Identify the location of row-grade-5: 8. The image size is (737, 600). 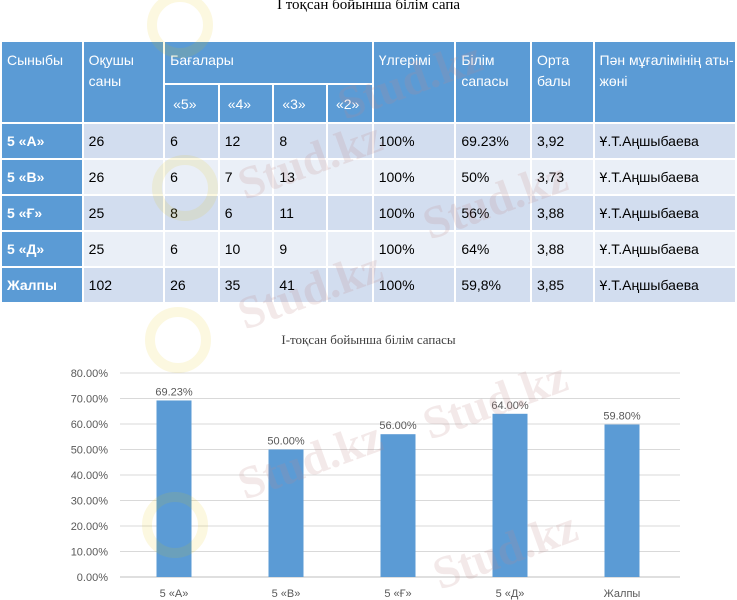
(191, 213).